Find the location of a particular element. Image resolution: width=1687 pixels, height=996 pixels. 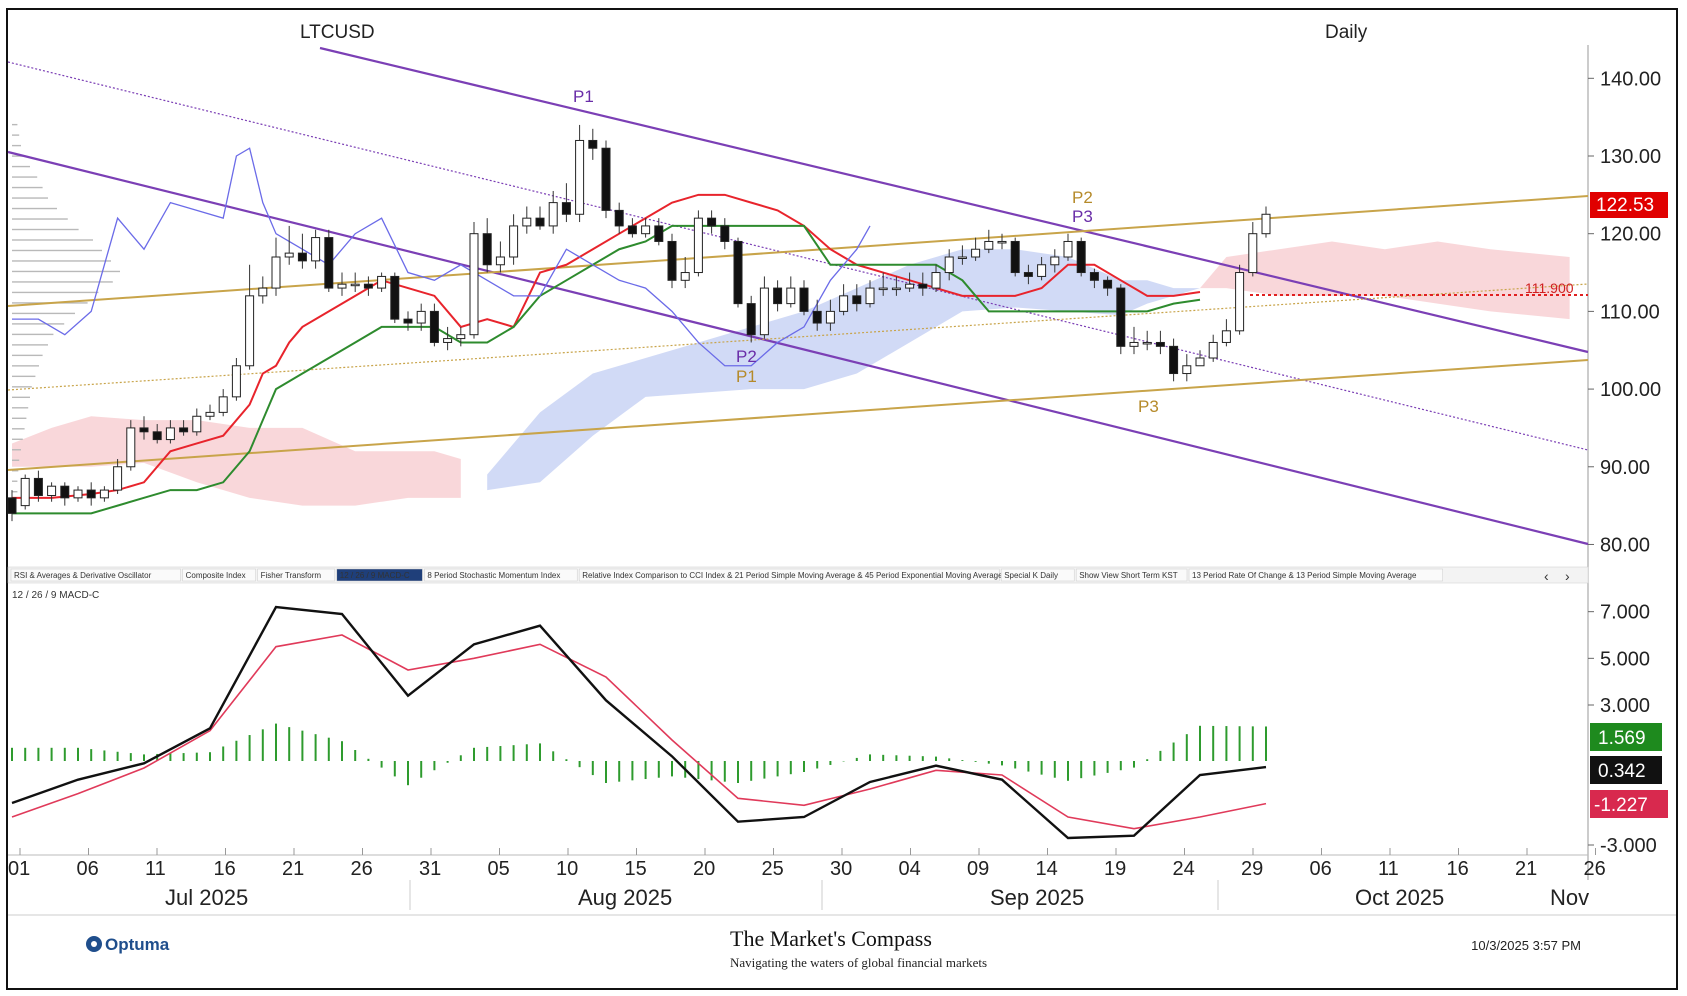

x-month-label: Sep 2025 is located at coordinates (1037, 897).